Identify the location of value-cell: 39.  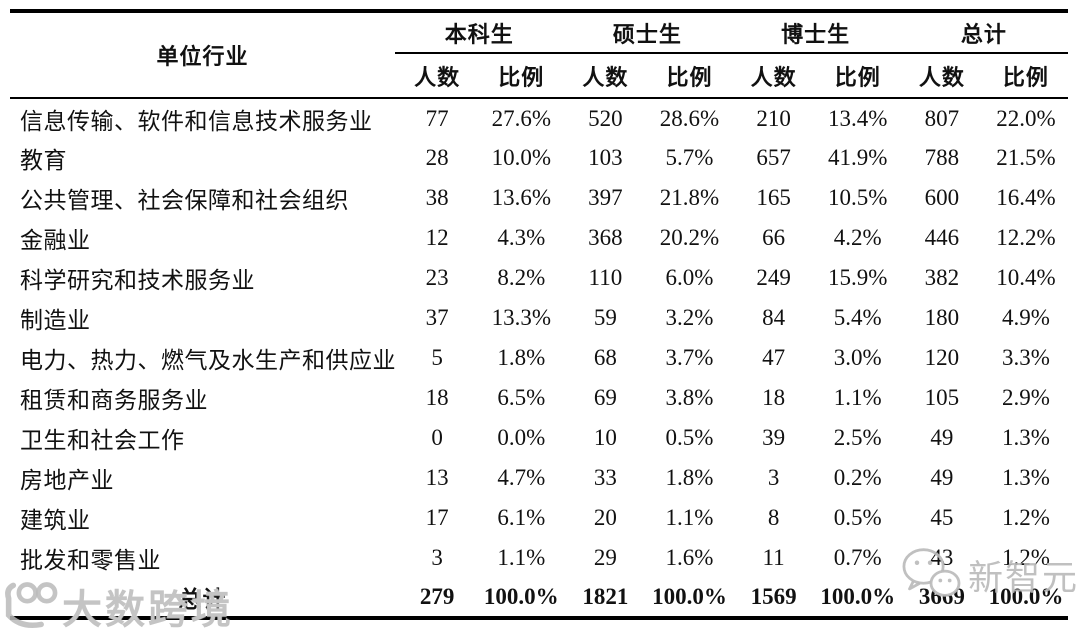
(774, 437).